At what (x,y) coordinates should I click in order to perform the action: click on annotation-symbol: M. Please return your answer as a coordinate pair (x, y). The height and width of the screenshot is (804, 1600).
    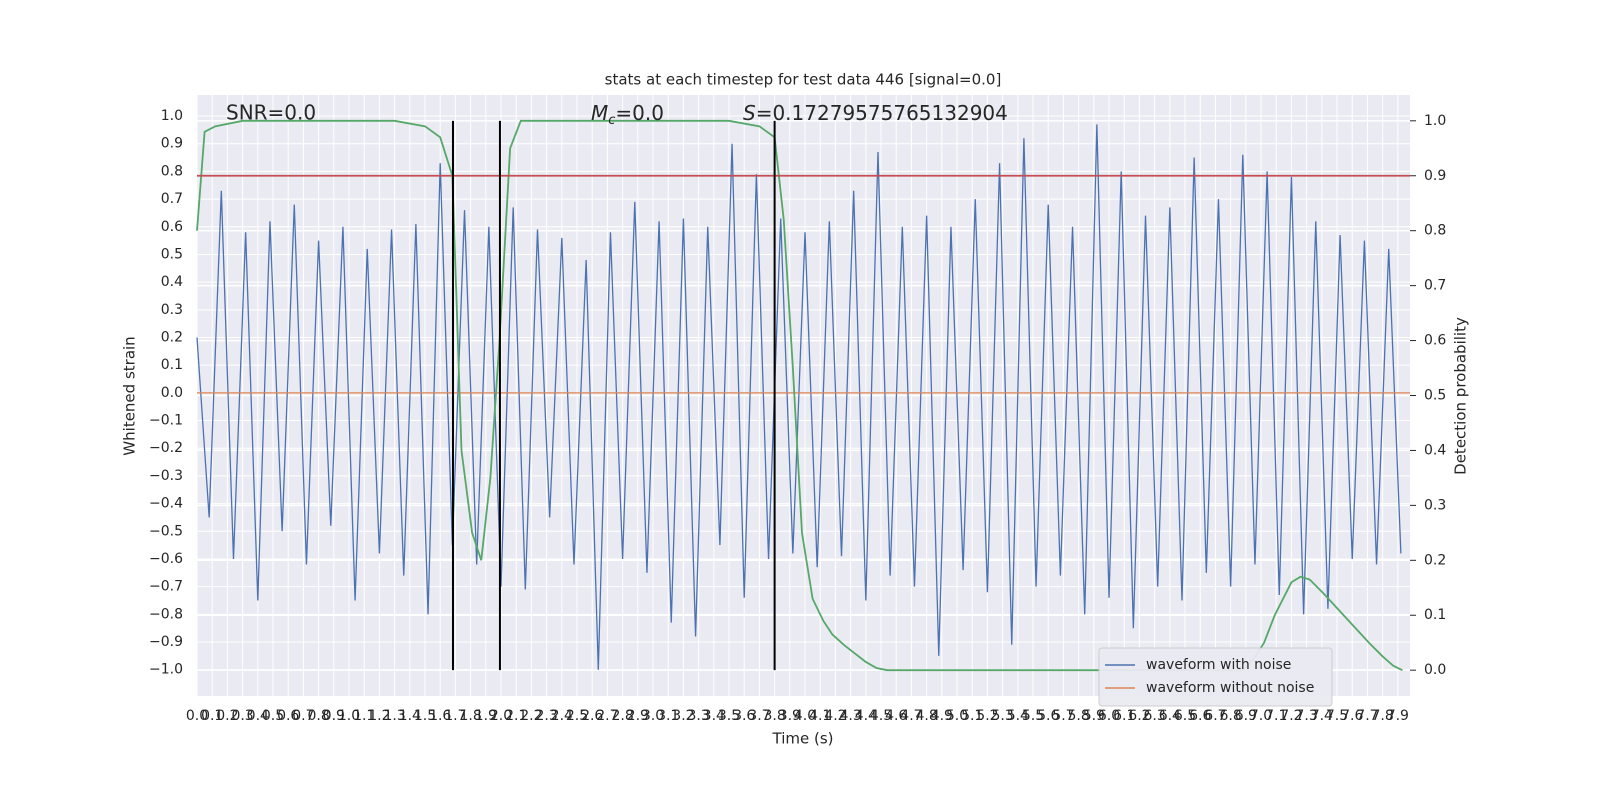
    Looking at the image, I should click on (599, 113).